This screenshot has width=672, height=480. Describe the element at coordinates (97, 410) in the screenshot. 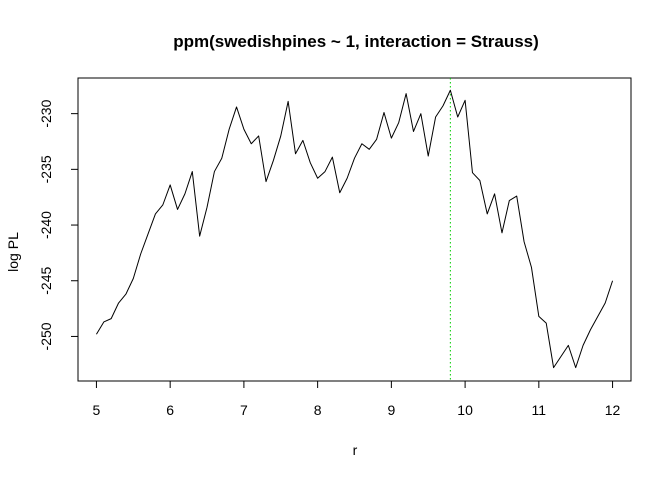

I see `x-tick-label: 5` at that location.